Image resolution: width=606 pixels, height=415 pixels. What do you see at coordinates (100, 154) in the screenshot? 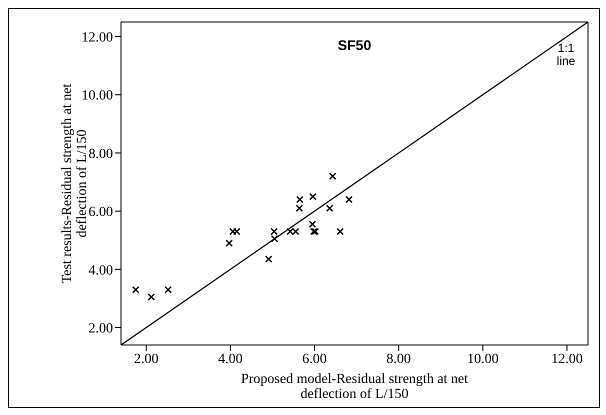
I see `y-tick-label: 8.00` at bounding box center [100, 154].